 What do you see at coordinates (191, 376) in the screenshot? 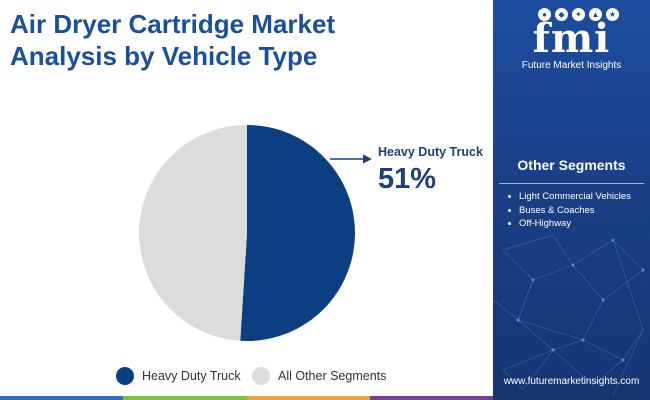
I see `legend-label: Heavy Duty Truck` at bounding box center [191, 376].